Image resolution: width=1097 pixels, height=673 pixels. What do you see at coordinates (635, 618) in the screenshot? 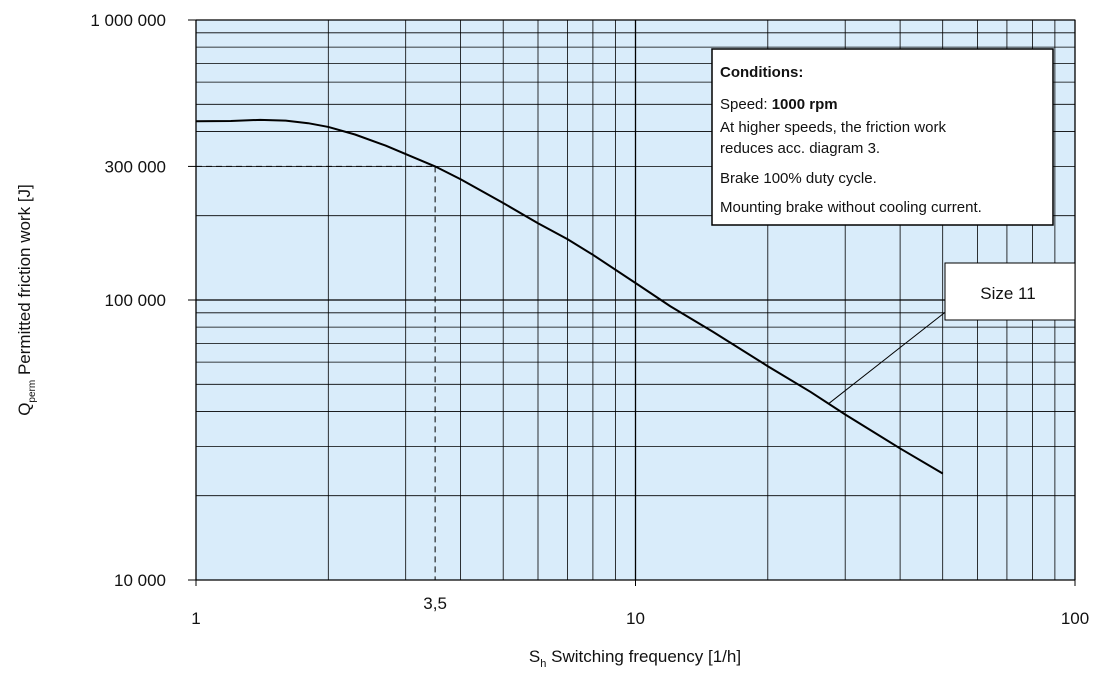
I see `x-tick-label: 10` at bounding box center [635, 618].